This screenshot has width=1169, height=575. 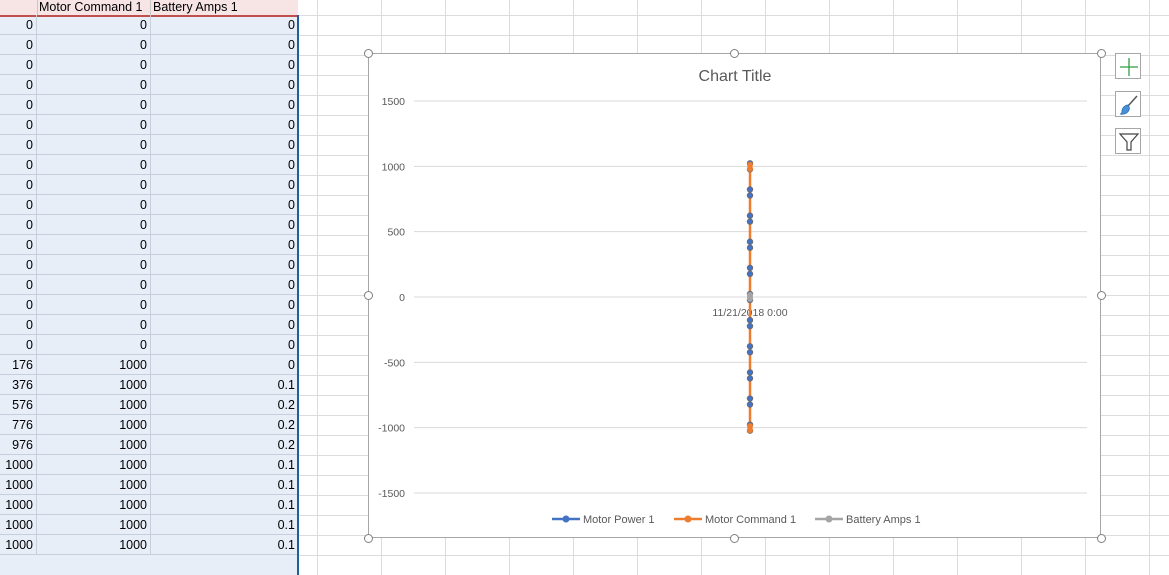 I want to click on table-row: 176 1000 0, so click(x=149, y=365).